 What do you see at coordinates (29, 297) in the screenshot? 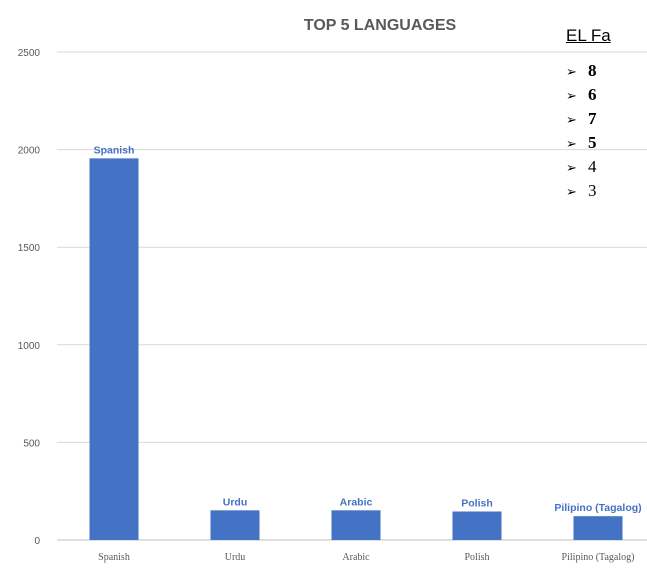
I see `y-axis-ticks: 0 500 1000 1500 2000 2500` at bounding box center [29, 297].